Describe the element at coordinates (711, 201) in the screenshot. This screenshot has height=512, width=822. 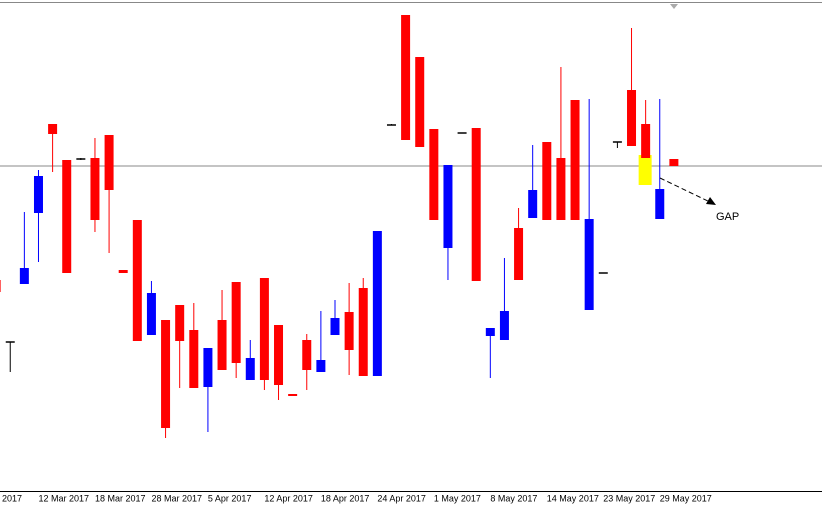
I see `arrow-head` at that location.